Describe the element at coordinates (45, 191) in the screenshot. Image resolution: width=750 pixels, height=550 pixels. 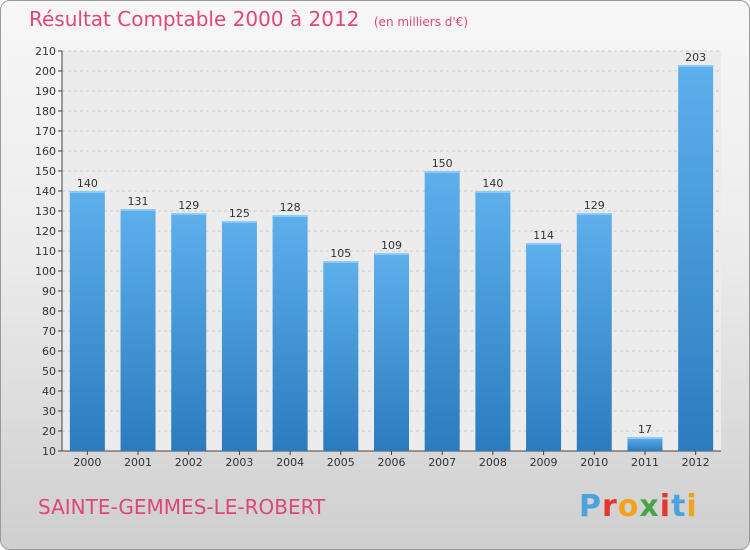
I see `y-tick-label: 140` at that location.